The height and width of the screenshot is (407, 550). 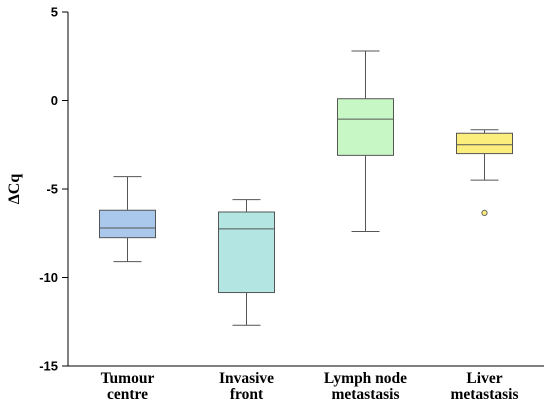 What do you see at coordinates (484, 378) in the screenshot?
I see `x-category-label: Liver` at bounding box center [484, 378].